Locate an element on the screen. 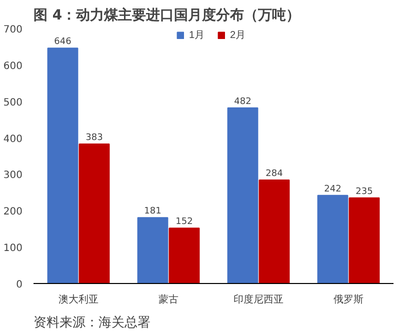 This screenshot has height=335, width=413. chart-title: 图 4：动力煤主要进口国月度分布（万吨） is located at coordinates (167, 15).